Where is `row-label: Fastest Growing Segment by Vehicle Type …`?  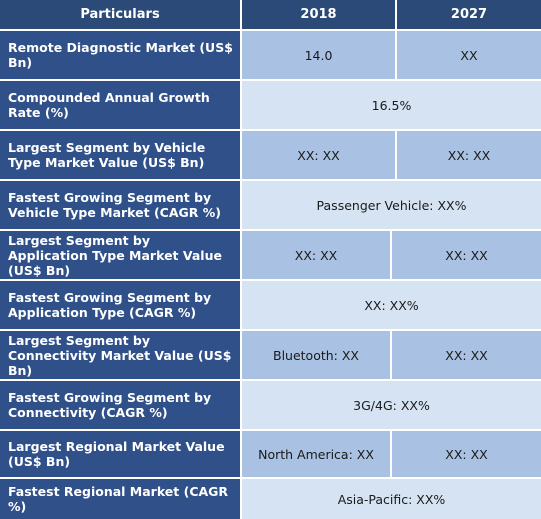
row-label: Fastest Growing Segment by Vehicle Type … is located at coordinates (120, 205).